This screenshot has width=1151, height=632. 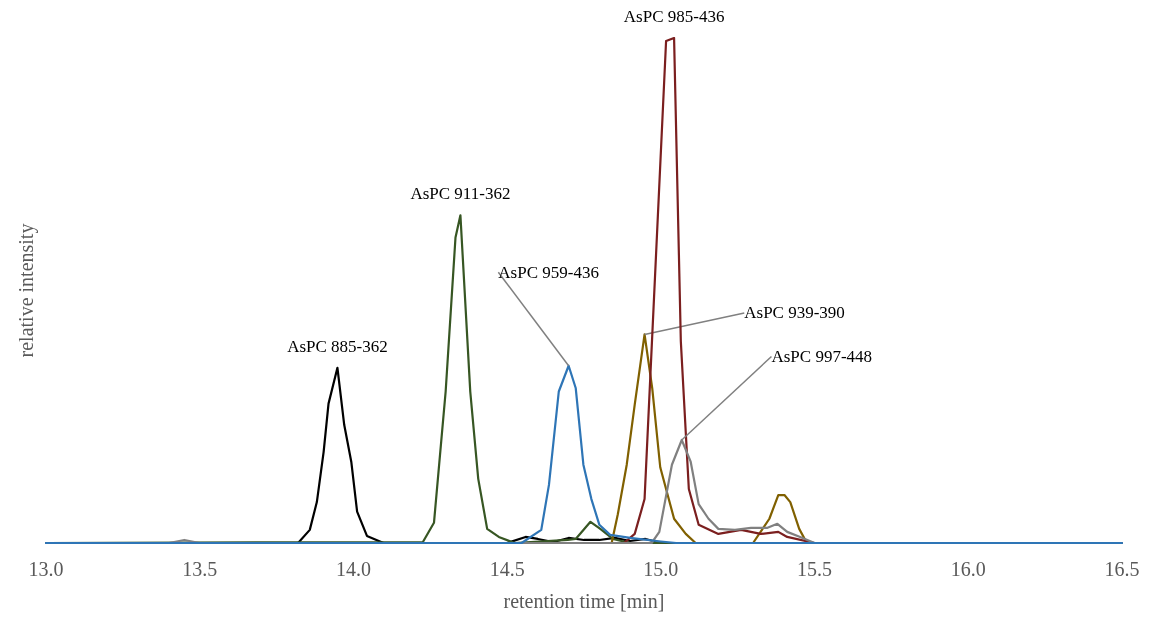 I want to click on text: AsPC 959-436, so click(x=548, y=272).